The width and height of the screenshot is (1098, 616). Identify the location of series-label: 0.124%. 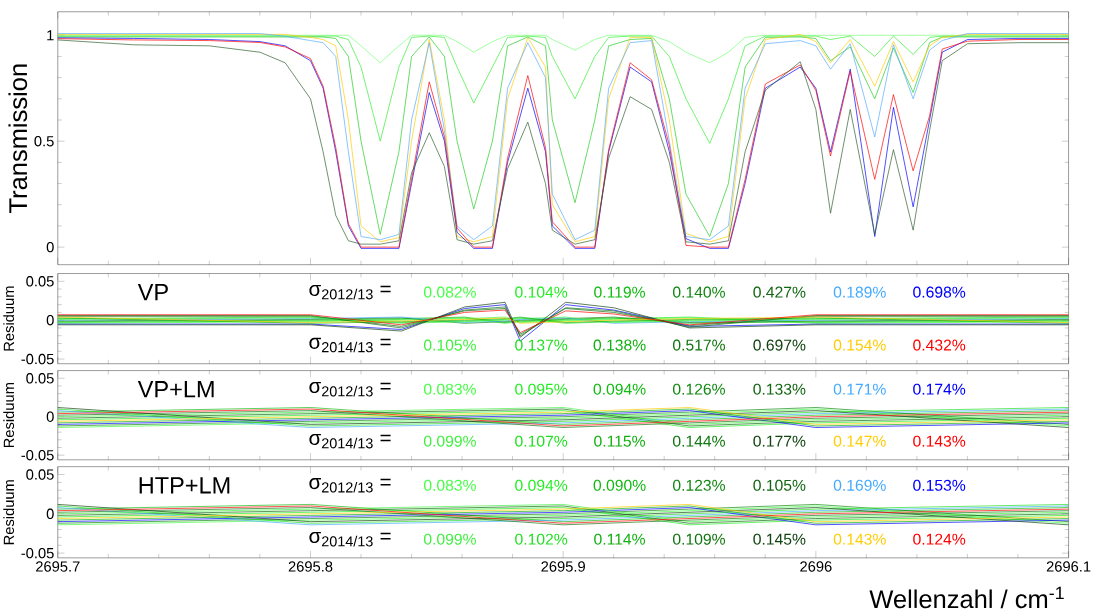
(939, 539).